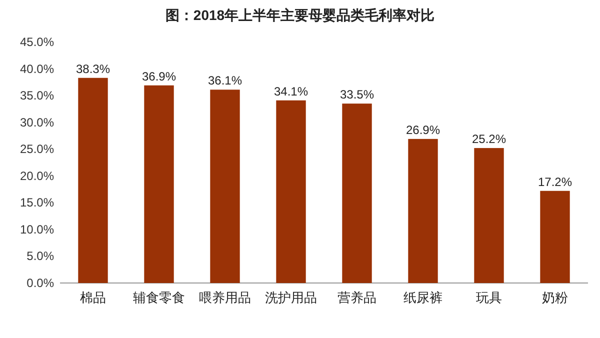 This screenshot has height=338, width=600. I want to click on data-label: 34.1%, so click(291, 91).